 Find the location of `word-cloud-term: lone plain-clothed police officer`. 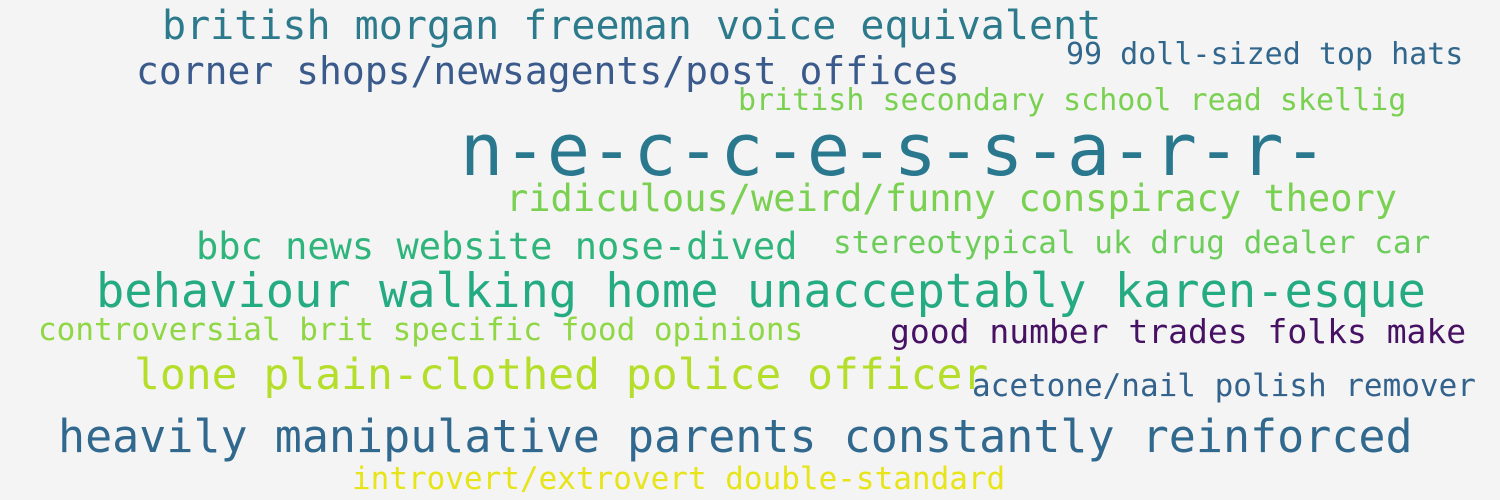

word-cloud-term: lone plain-clothed police officer is located at coordinates (561, 375).